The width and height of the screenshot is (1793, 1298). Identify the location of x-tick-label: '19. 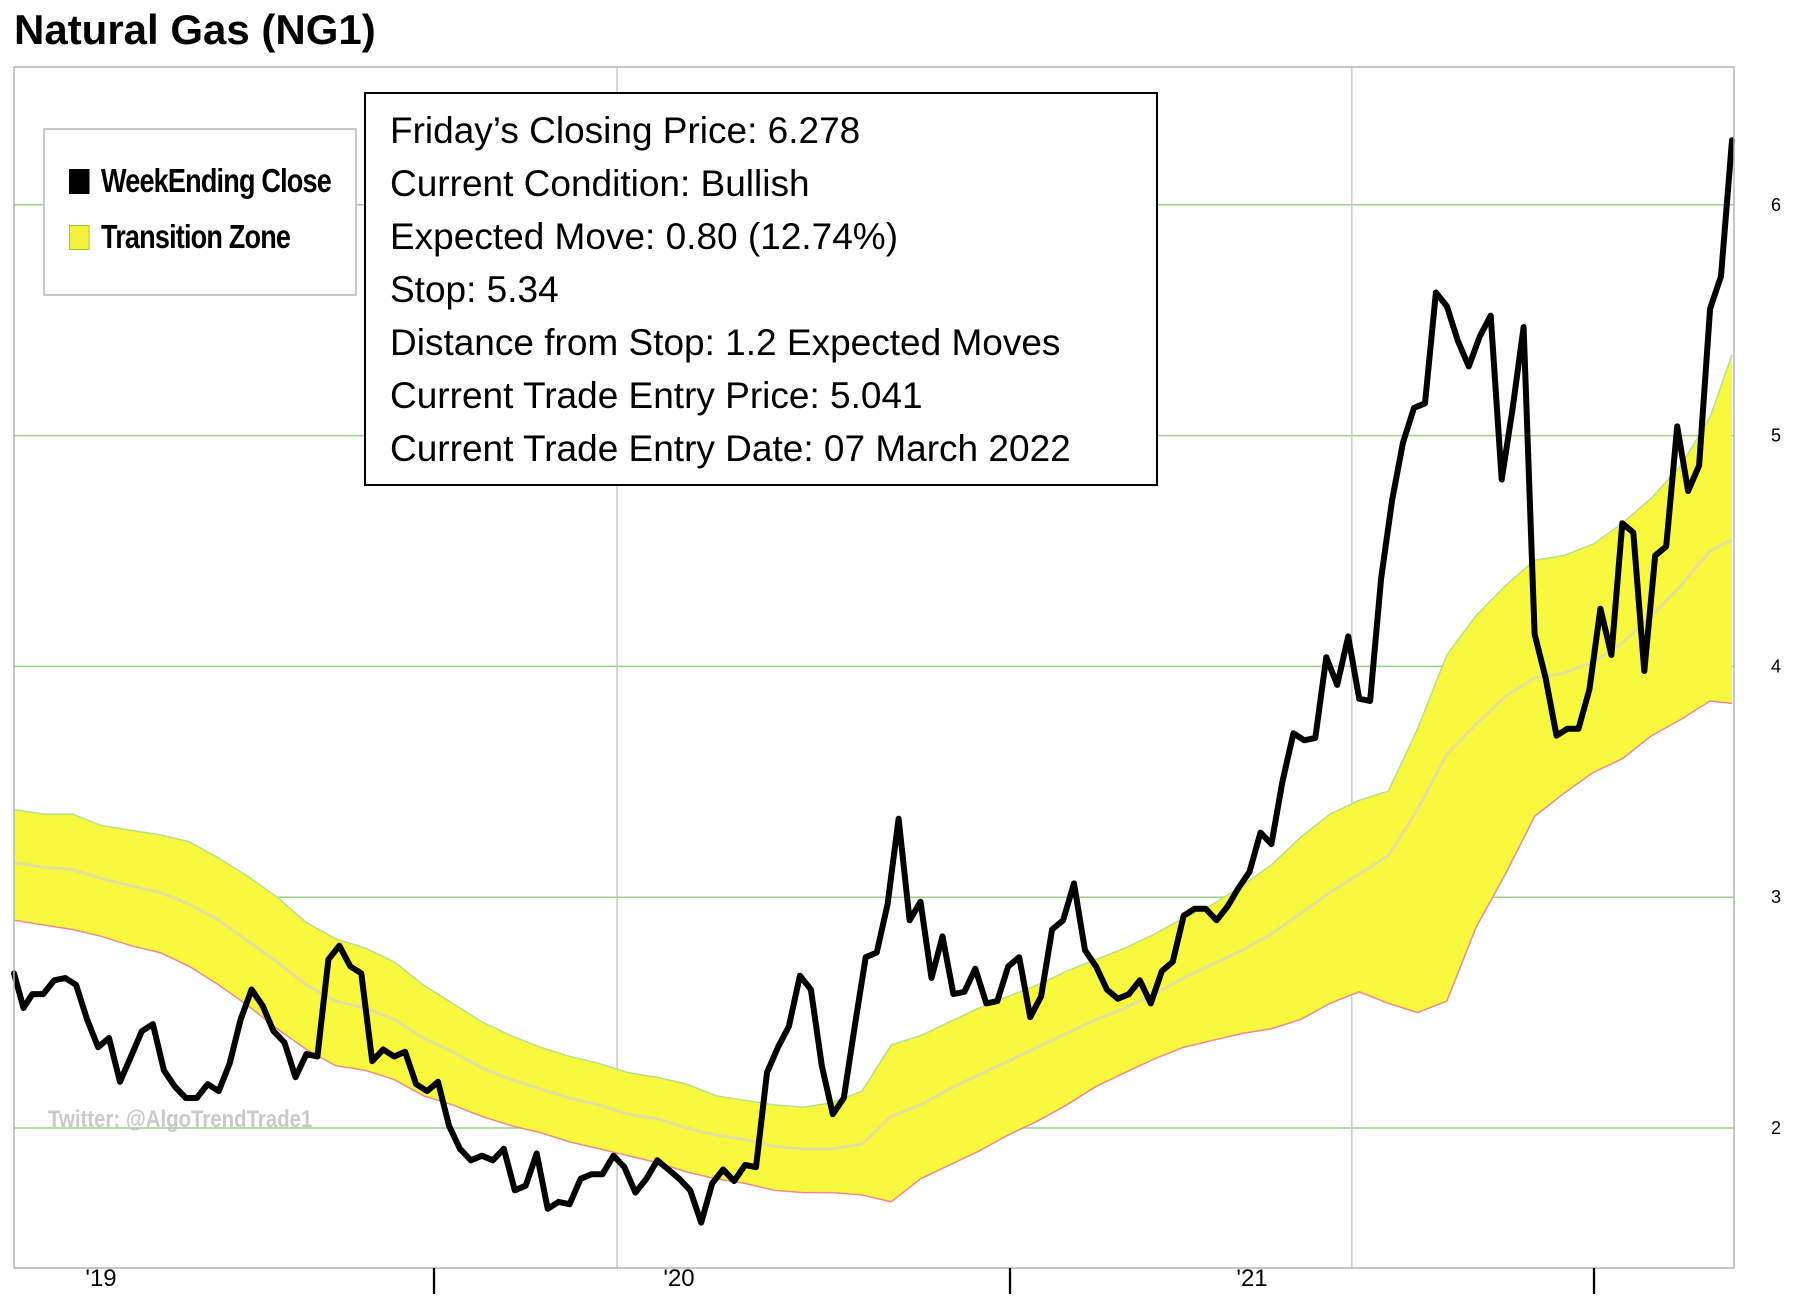
(100, 1278).